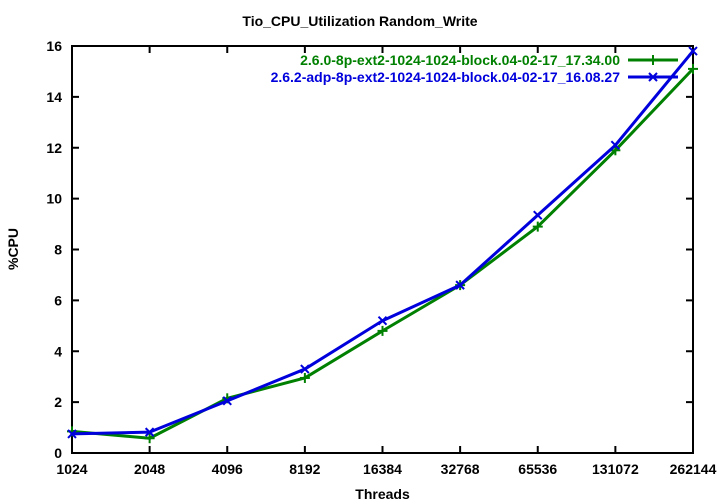 The width and height of the screenshot is (720, 504). I want to click on y-tick-label: 14, so click(54, 97).